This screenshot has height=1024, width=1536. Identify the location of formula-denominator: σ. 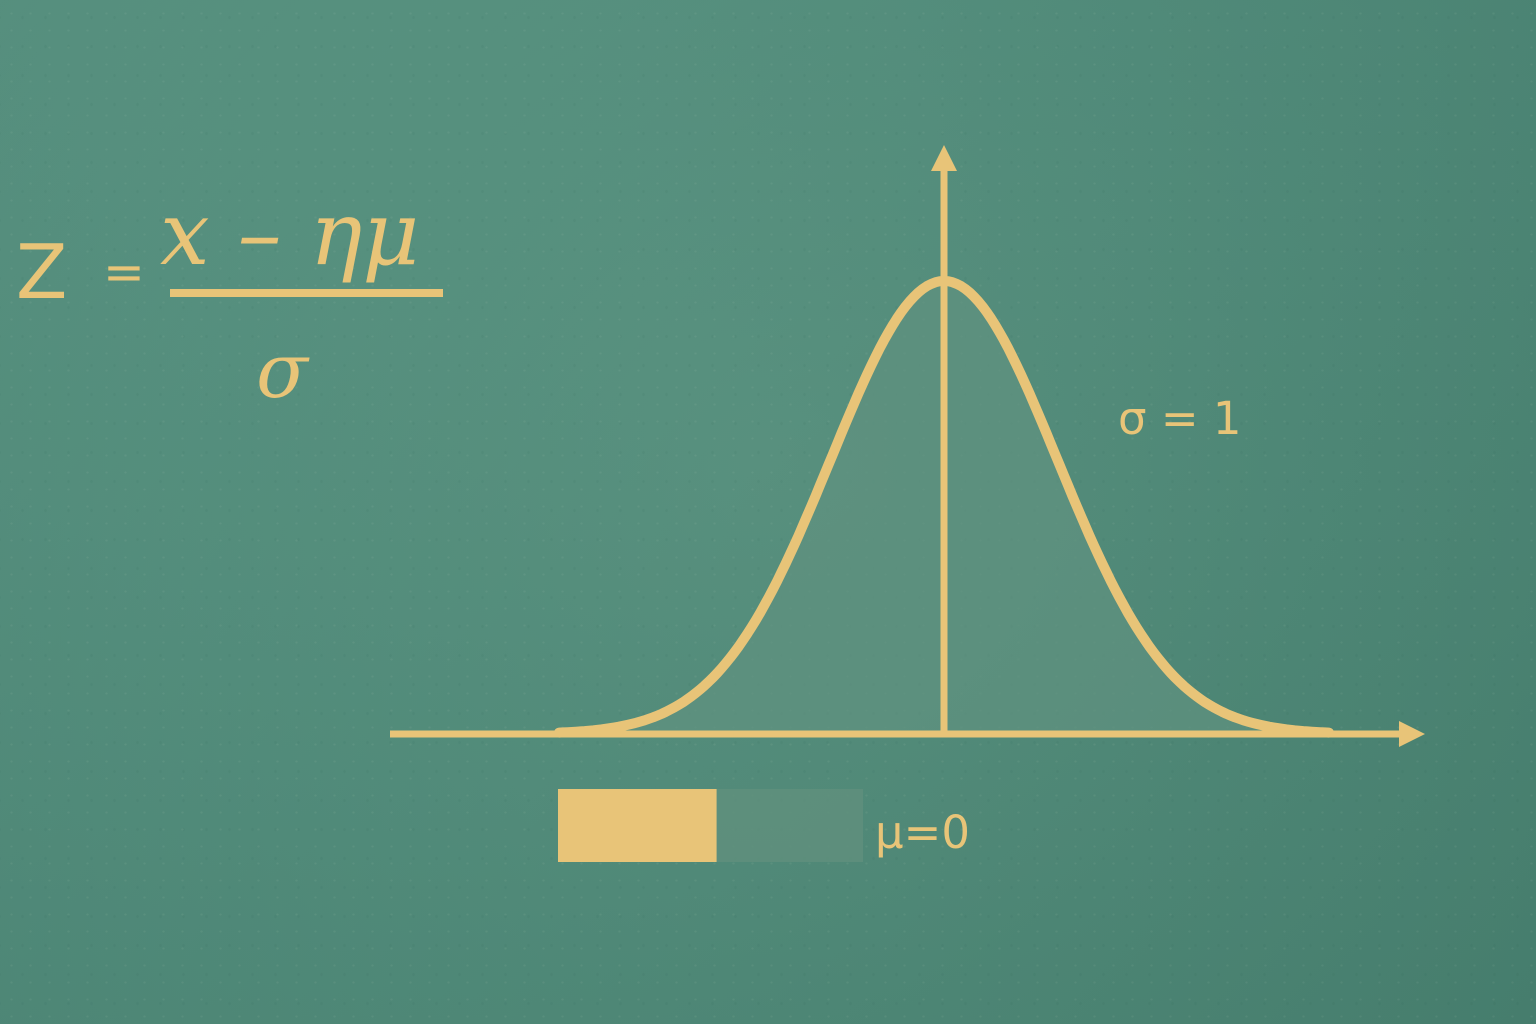
(283, 370).